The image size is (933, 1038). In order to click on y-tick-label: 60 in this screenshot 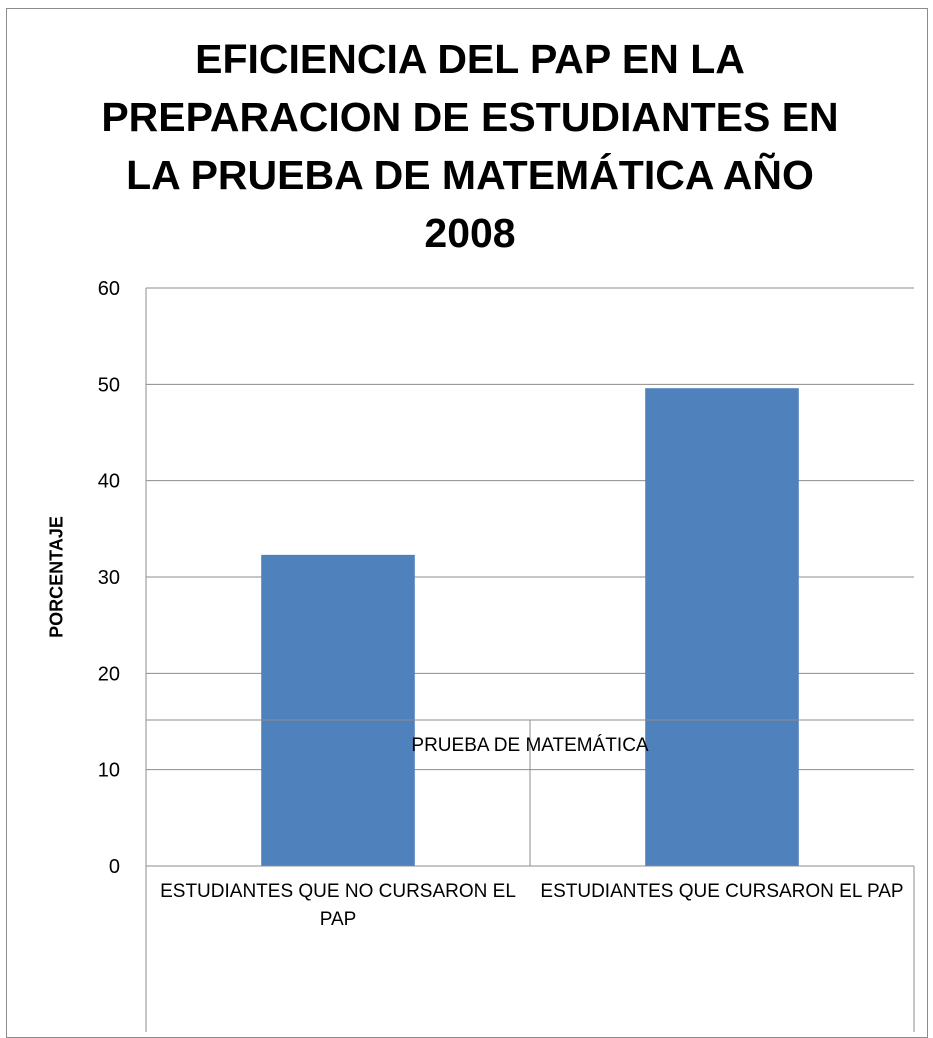, I will do `click(109, 289)`.